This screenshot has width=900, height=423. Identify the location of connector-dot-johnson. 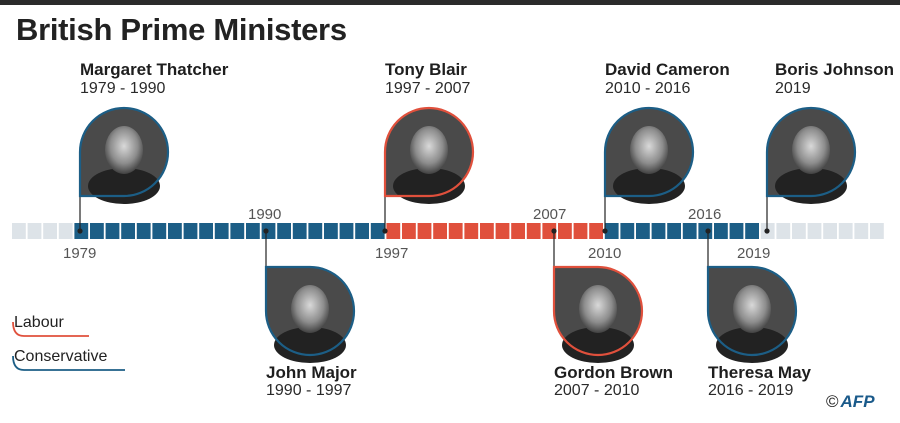
(767, 231).